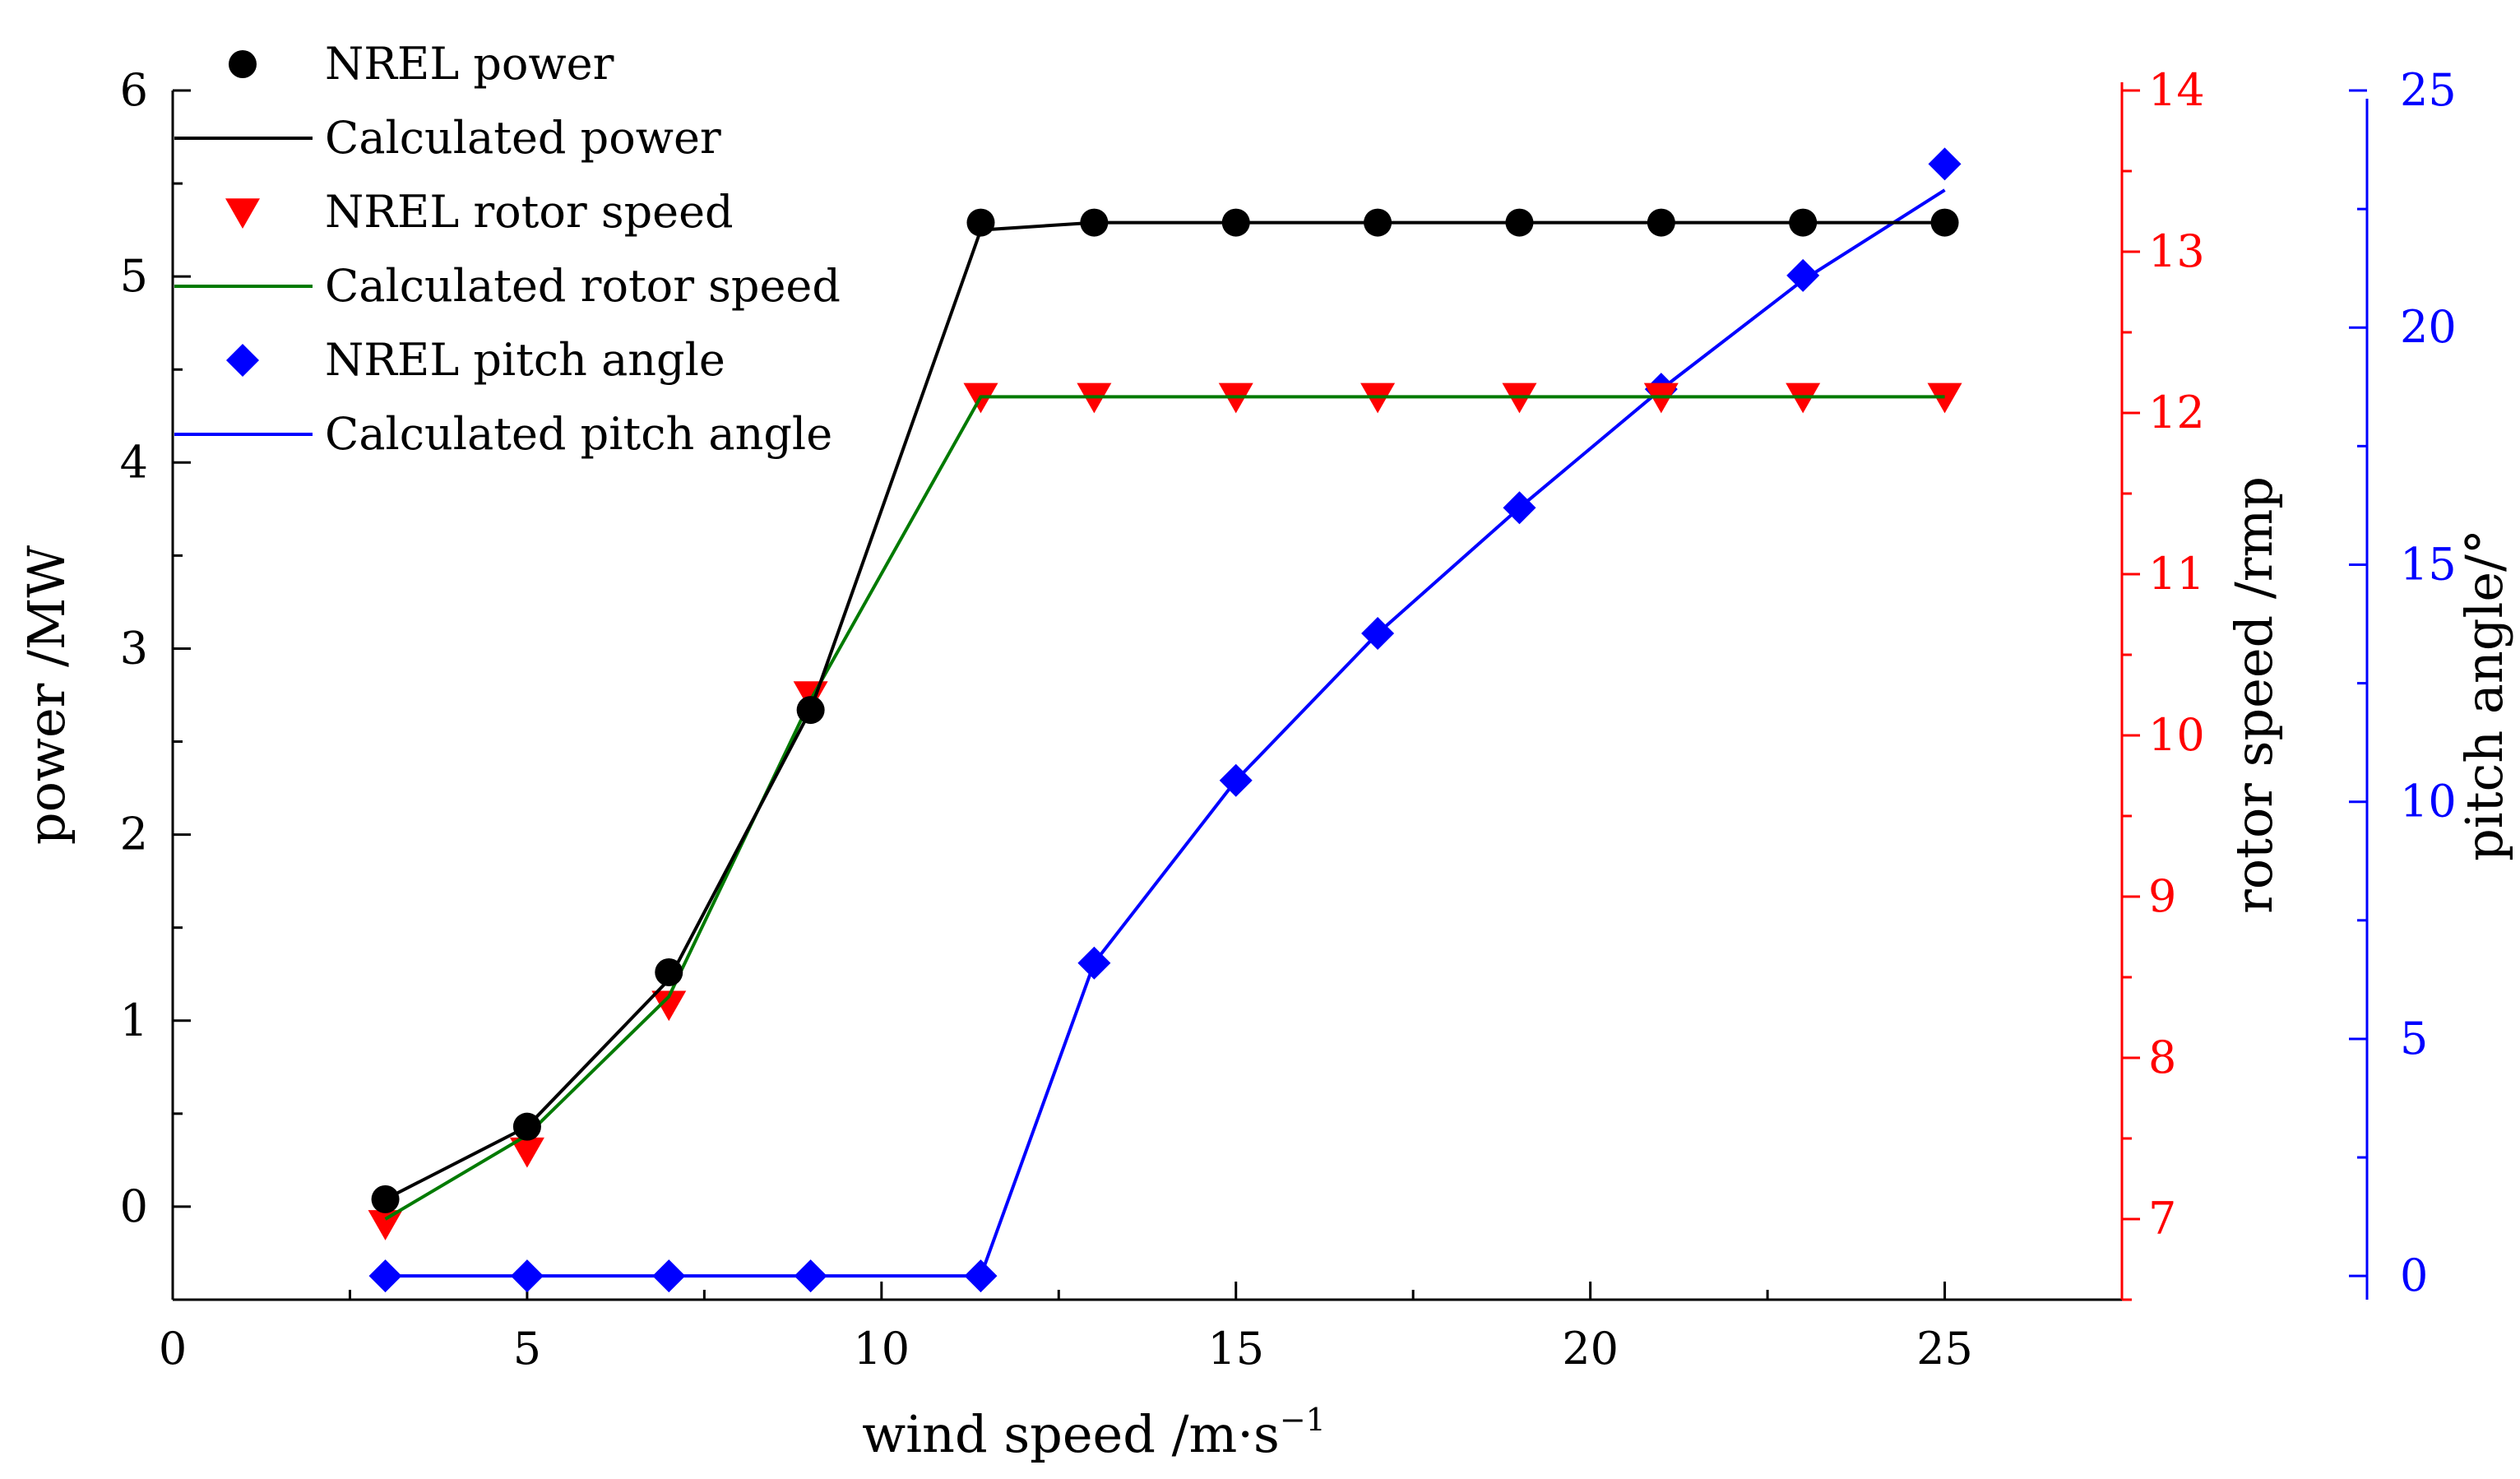 The width and height of the screenshot is (2520, 1479). What do you see at coordinates (2414, 1275) in the screenshot?
I see `pitch-tick-label: 0` at bounding box center [2414, 1275].